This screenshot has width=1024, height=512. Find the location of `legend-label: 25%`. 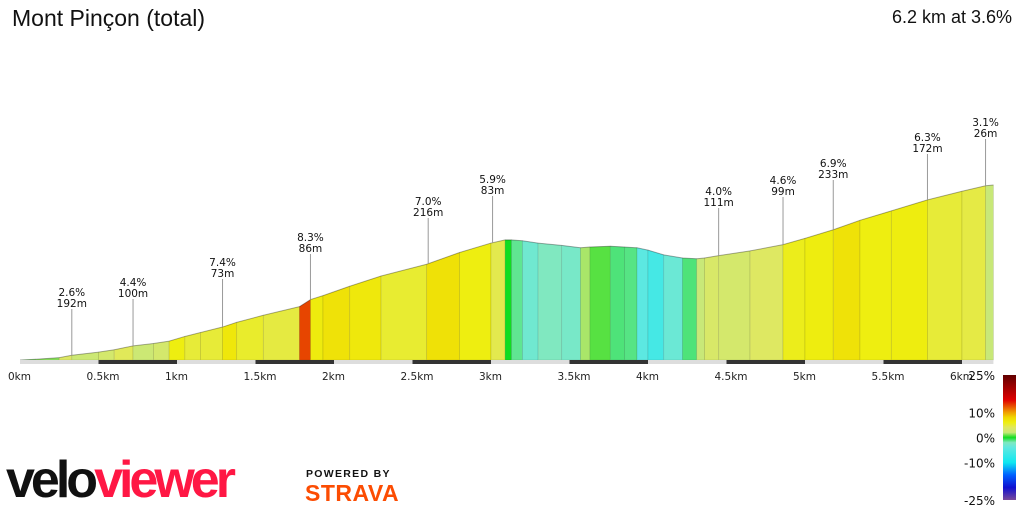

legend-label: 25% is located at coordinates (981, 376).